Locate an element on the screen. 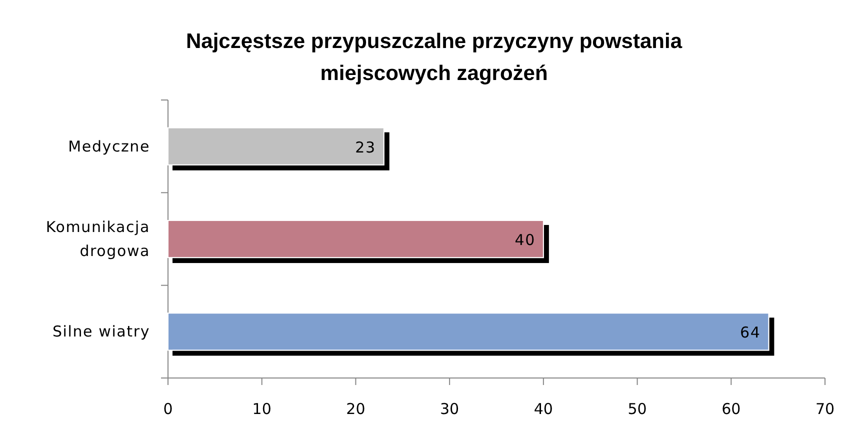  x-tick-label: 50 is located at coordinates (637, 409).